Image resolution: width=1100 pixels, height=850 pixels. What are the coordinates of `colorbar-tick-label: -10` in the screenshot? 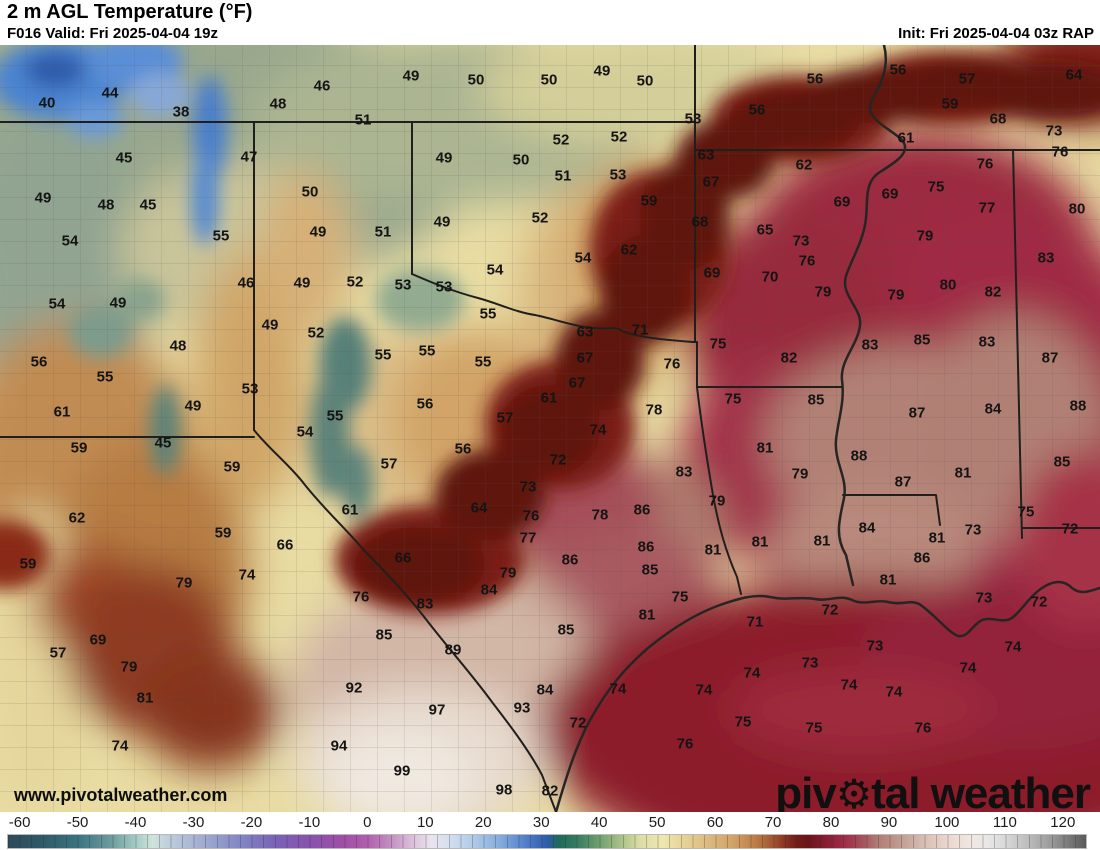 It's located at (309, 822).